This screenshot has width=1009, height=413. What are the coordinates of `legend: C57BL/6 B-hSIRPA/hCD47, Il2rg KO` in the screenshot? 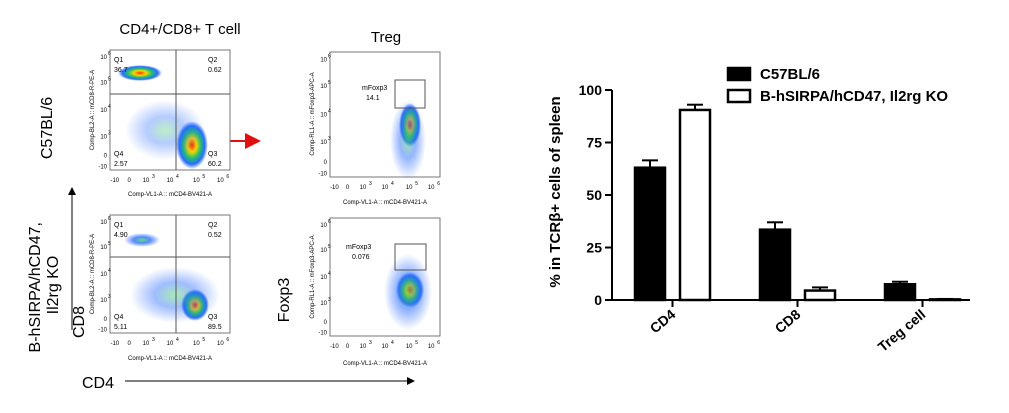 It's located at (837, 85).